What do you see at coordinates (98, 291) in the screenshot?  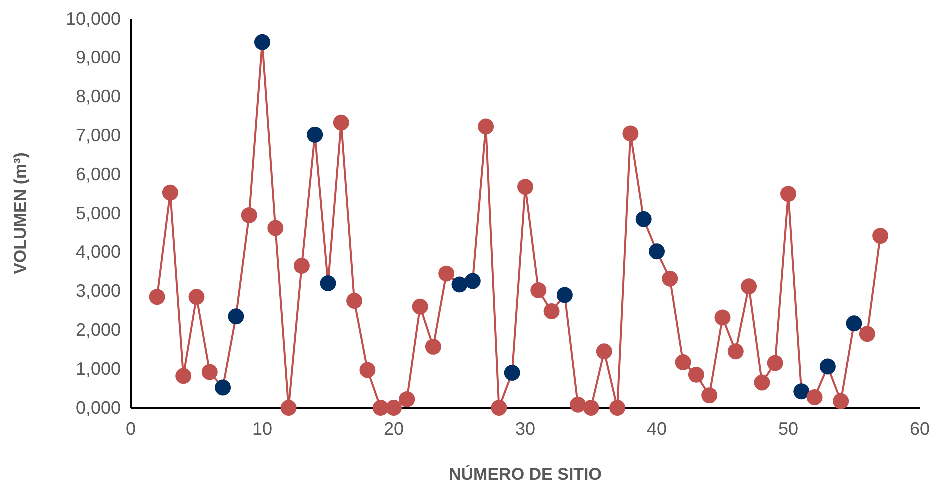 I see `y-tick-label: 3,000` at bounding box center [98, 291].